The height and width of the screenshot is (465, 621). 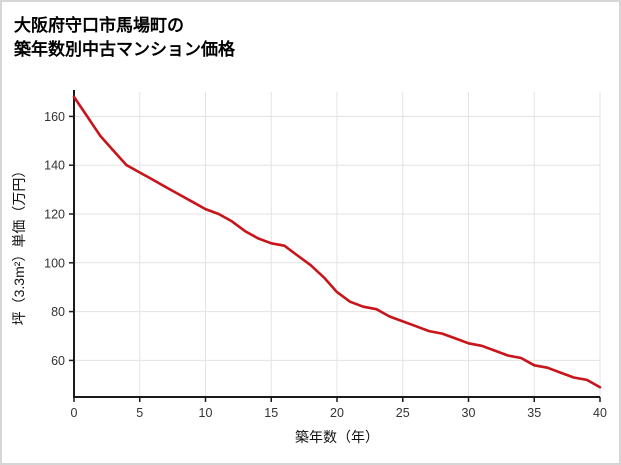 I want to click on y-tick-label: 160, so click(x=54, y=117).